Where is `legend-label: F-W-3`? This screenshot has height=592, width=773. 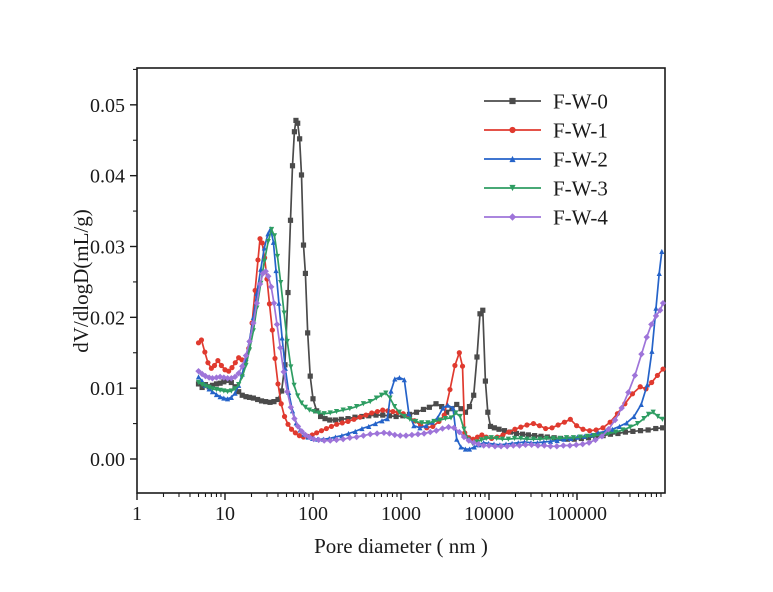 legend-label: F-W-3 is located at coordinates (580, 189).